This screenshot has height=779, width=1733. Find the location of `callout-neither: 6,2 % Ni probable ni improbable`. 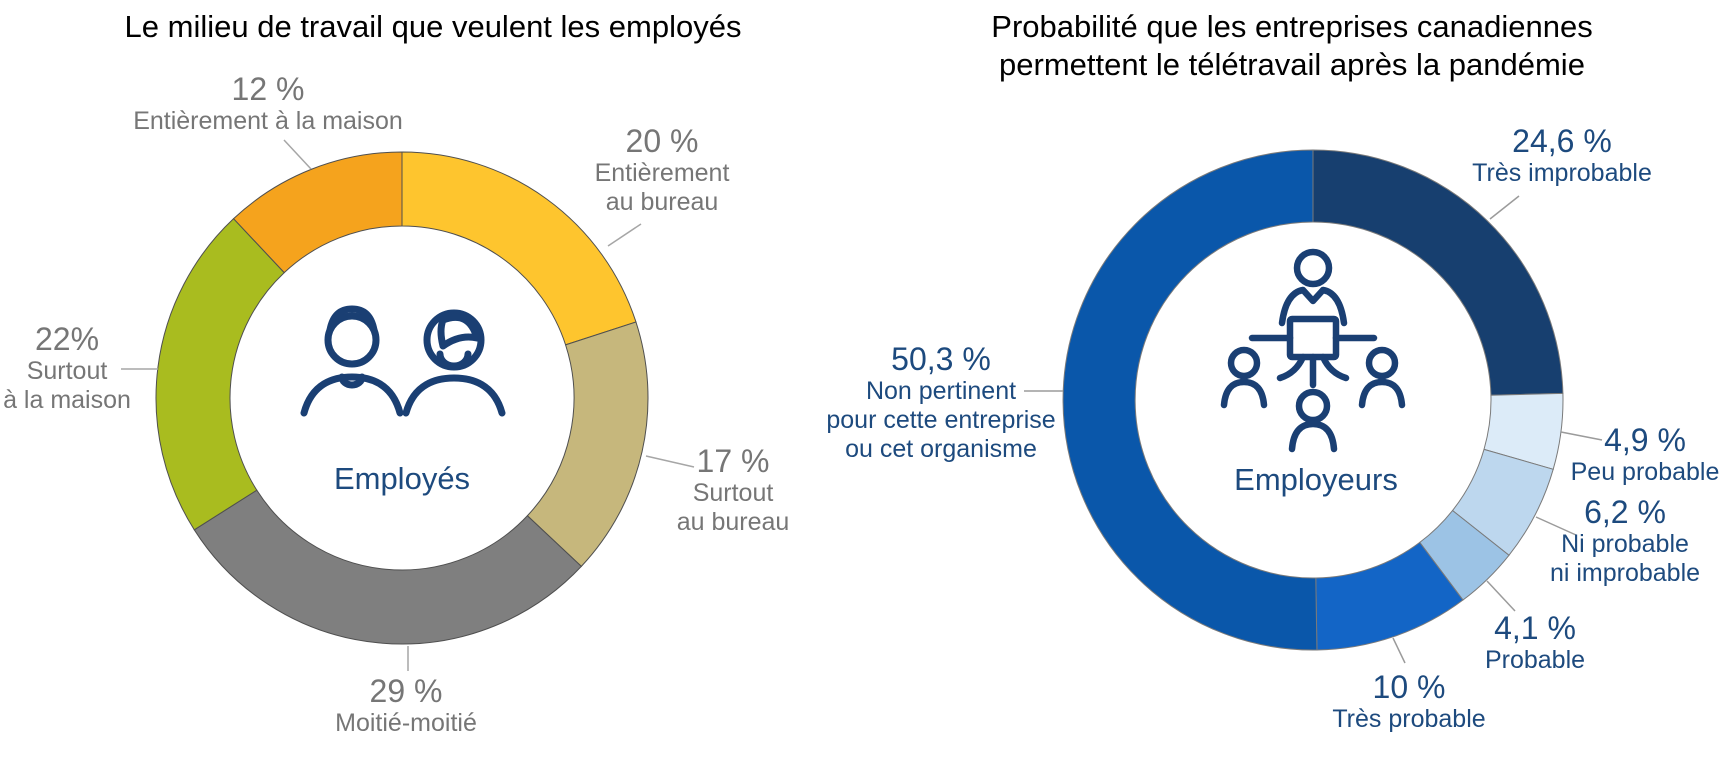

callout-neither: 6,2 % Ni probable ni improbable is located at coordinates (1625, 541).